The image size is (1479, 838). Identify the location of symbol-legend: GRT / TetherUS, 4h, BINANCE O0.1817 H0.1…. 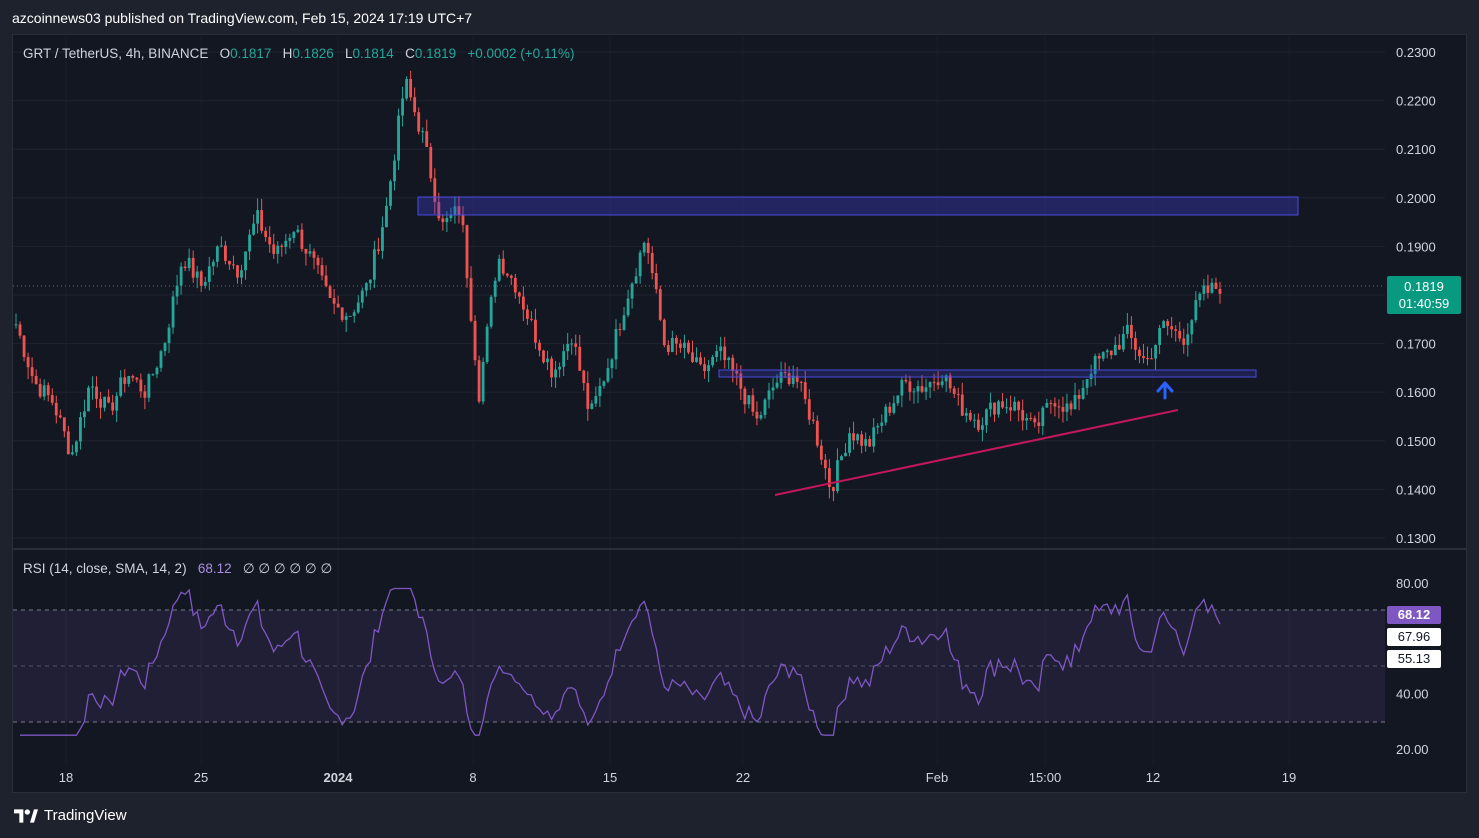
(298, 53).